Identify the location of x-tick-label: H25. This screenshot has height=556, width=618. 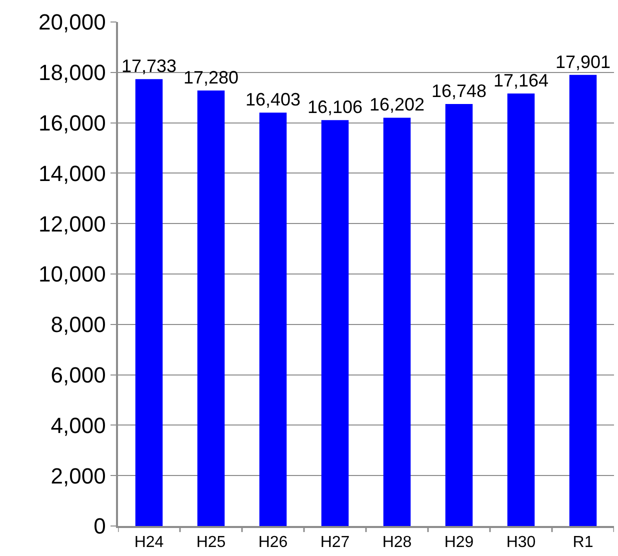
(211, 542).